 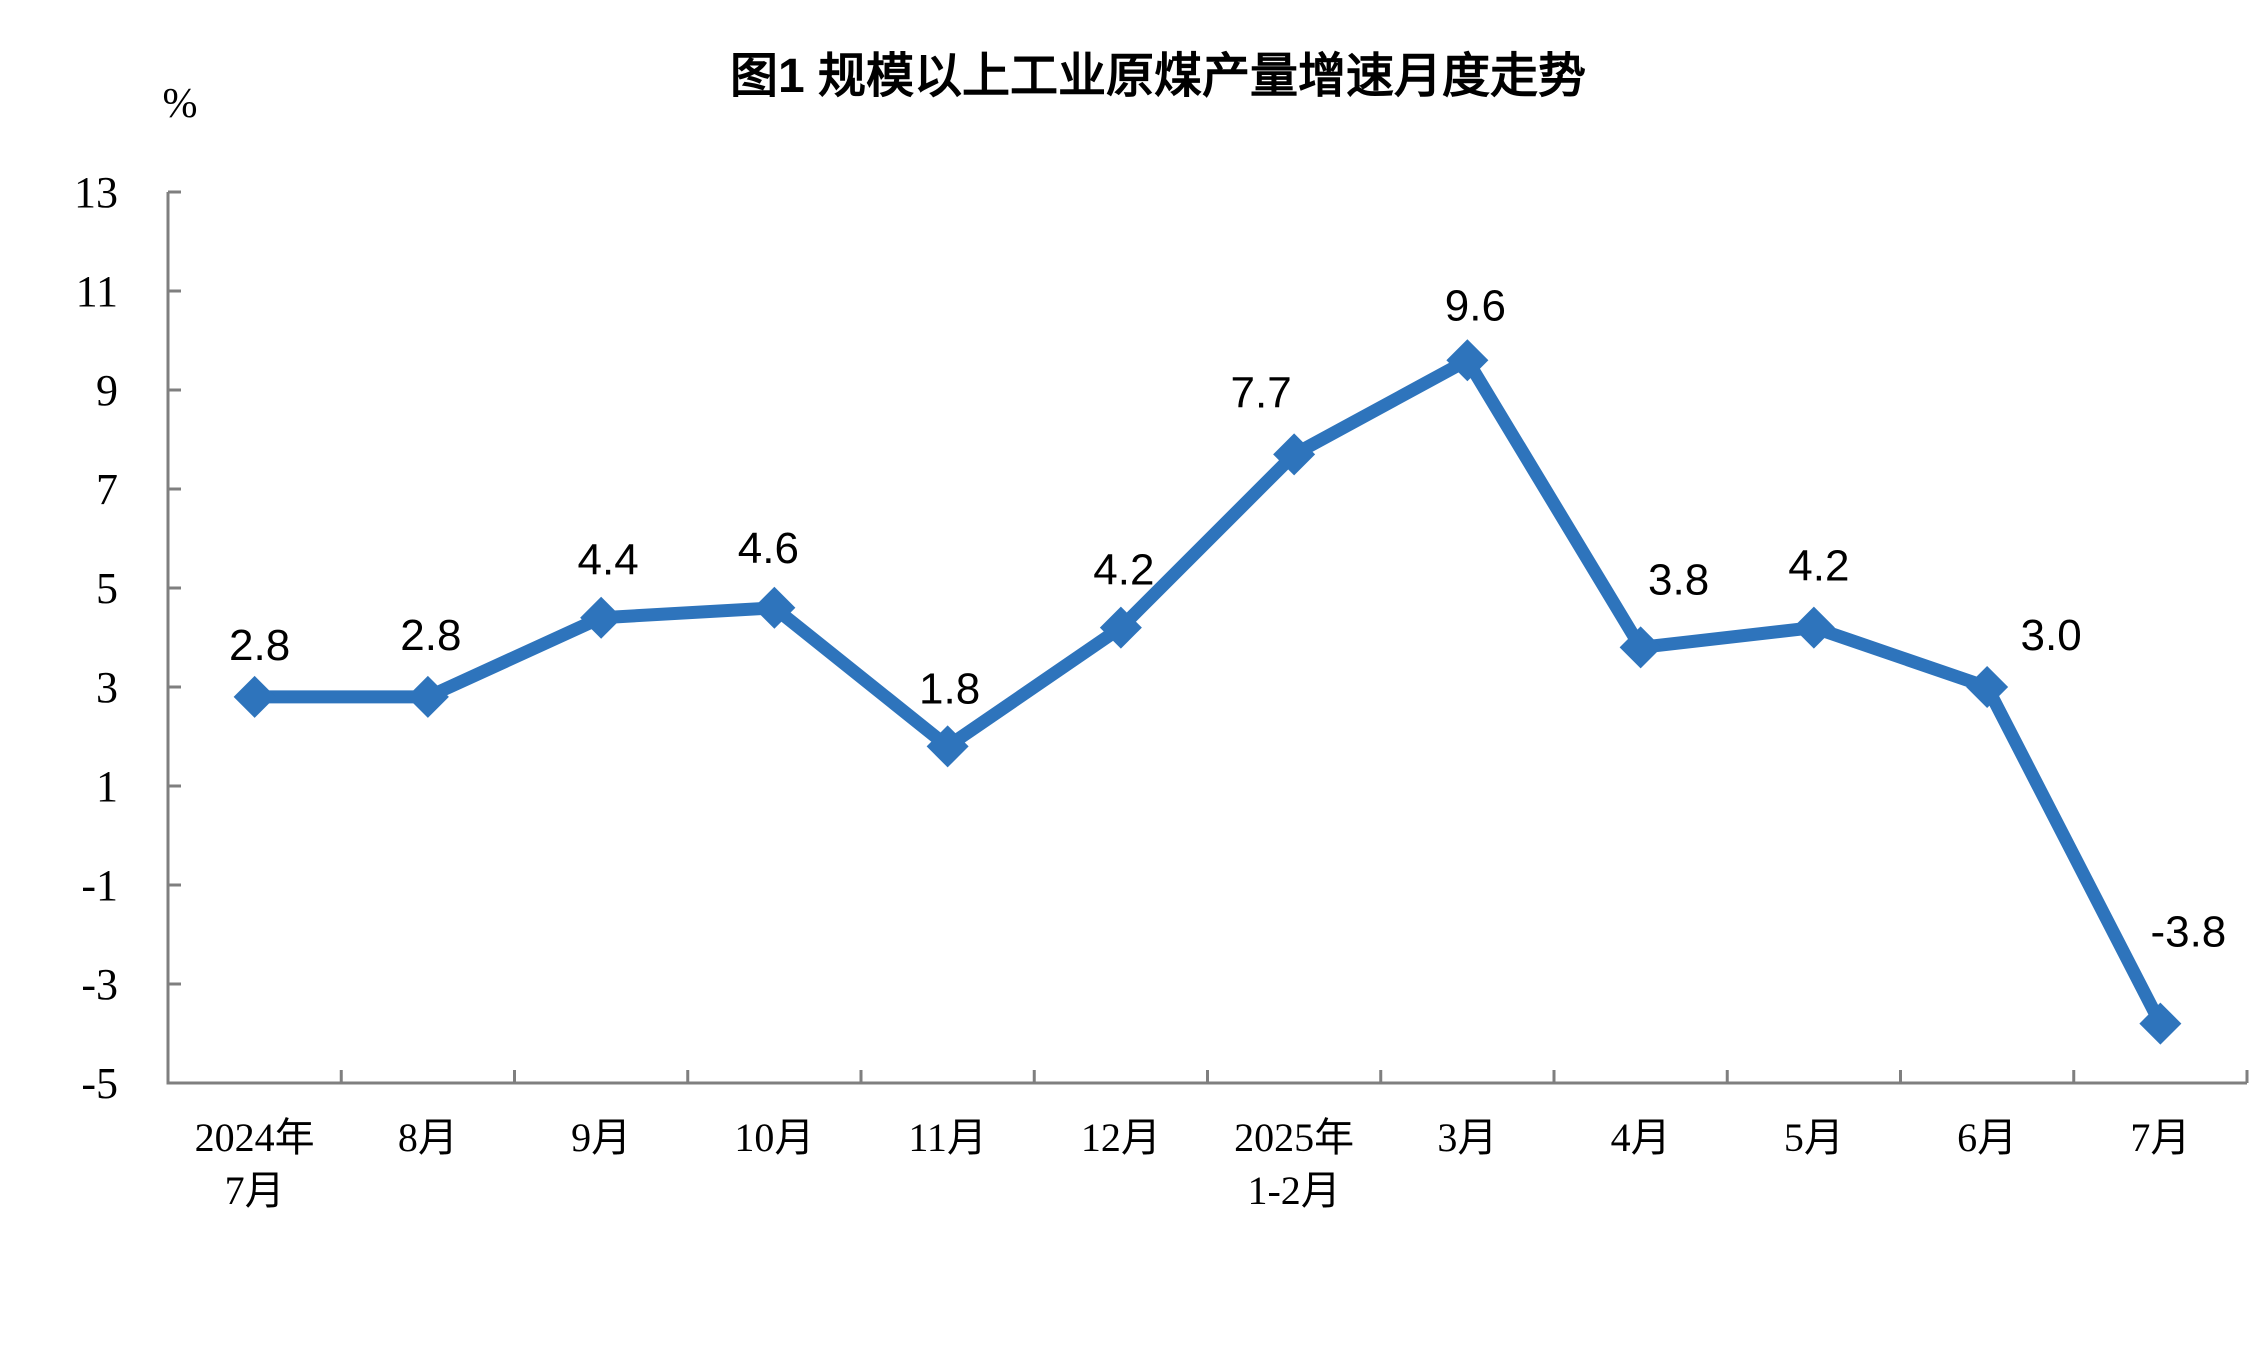 I want to click on x-category-label: 8月, so click(x=428, y=1137).